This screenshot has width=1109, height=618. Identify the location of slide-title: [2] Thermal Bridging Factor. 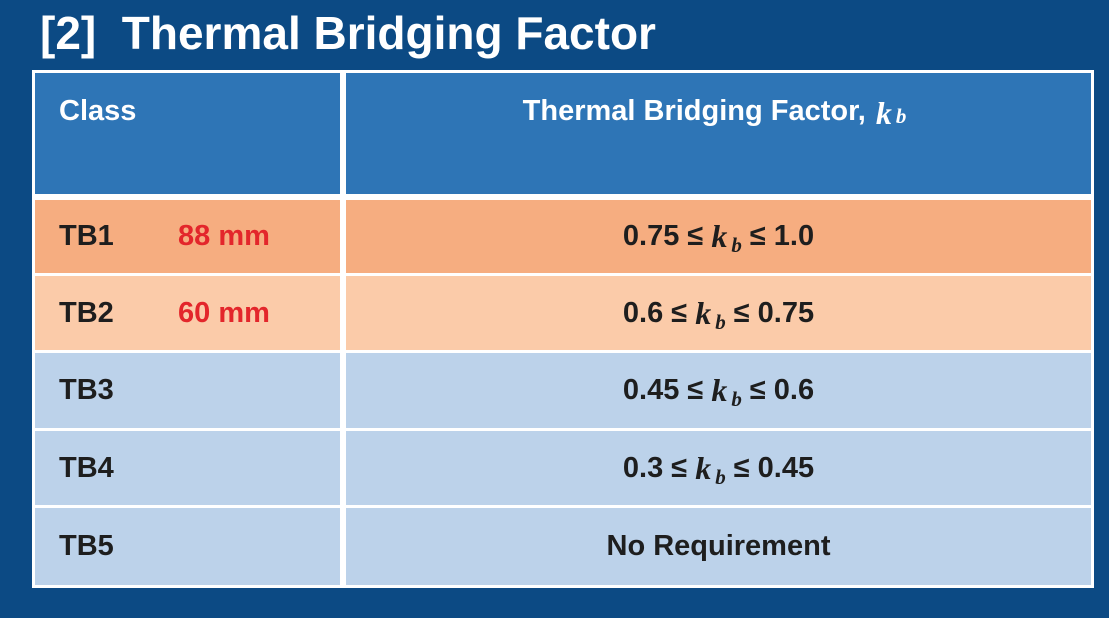
(348, 33).